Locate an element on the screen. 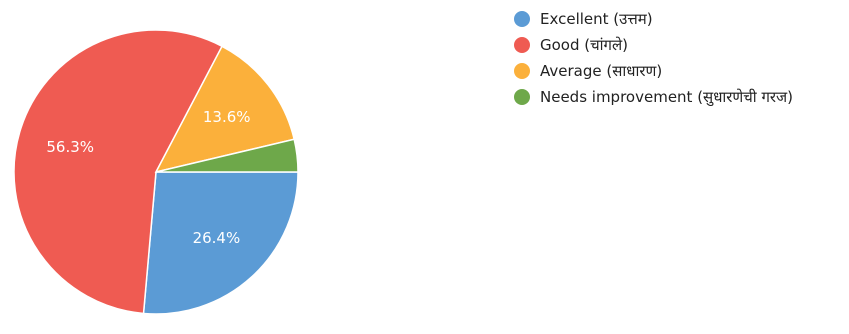 The height and width of the screenshot is (334, 849). legend-item-excellent: Excellent (उत्तम) is located at coordinates (653, 19).